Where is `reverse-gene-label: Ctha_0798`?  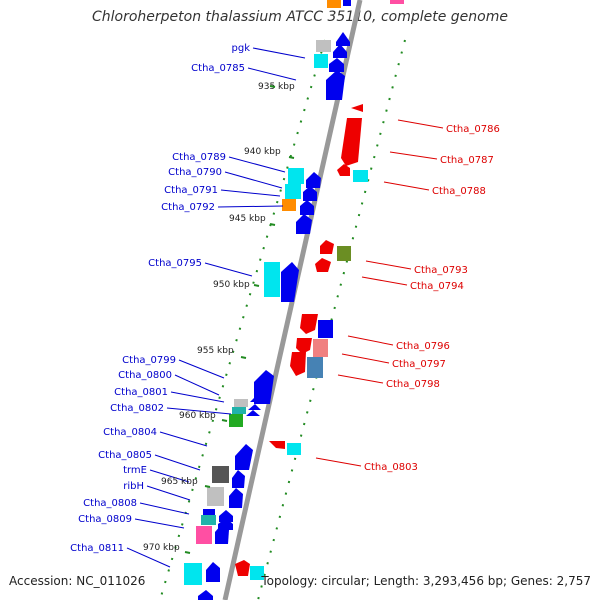
reverse-gene-label: Ctha_0798 is located at coordinates (413, 384).